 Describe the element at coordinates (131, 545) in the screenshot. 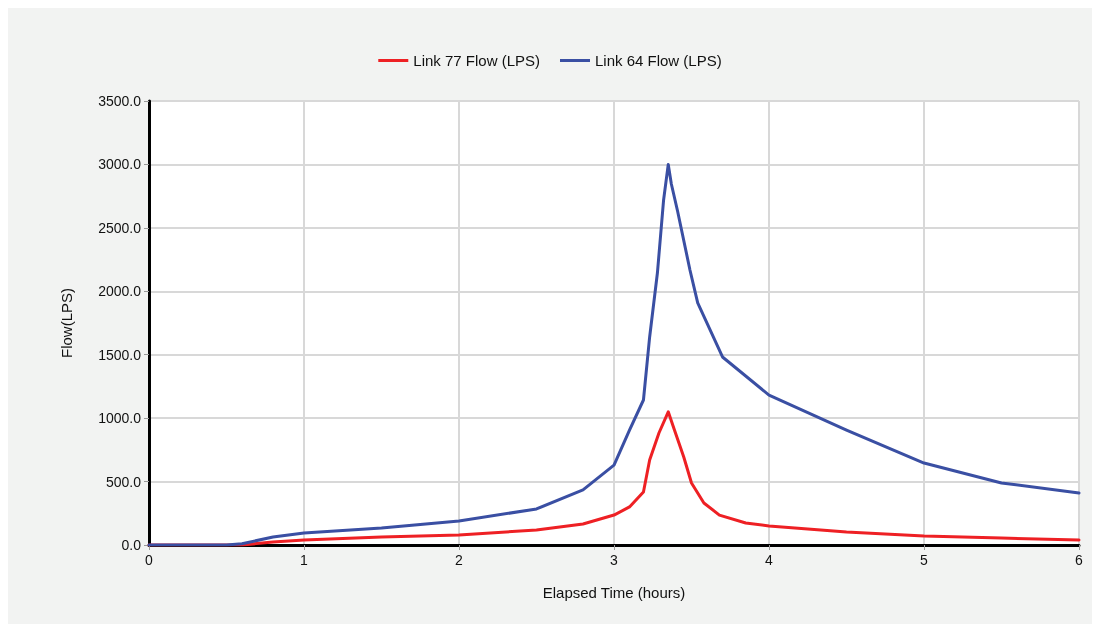

I see `y-tick-label: 0.0` at that location.